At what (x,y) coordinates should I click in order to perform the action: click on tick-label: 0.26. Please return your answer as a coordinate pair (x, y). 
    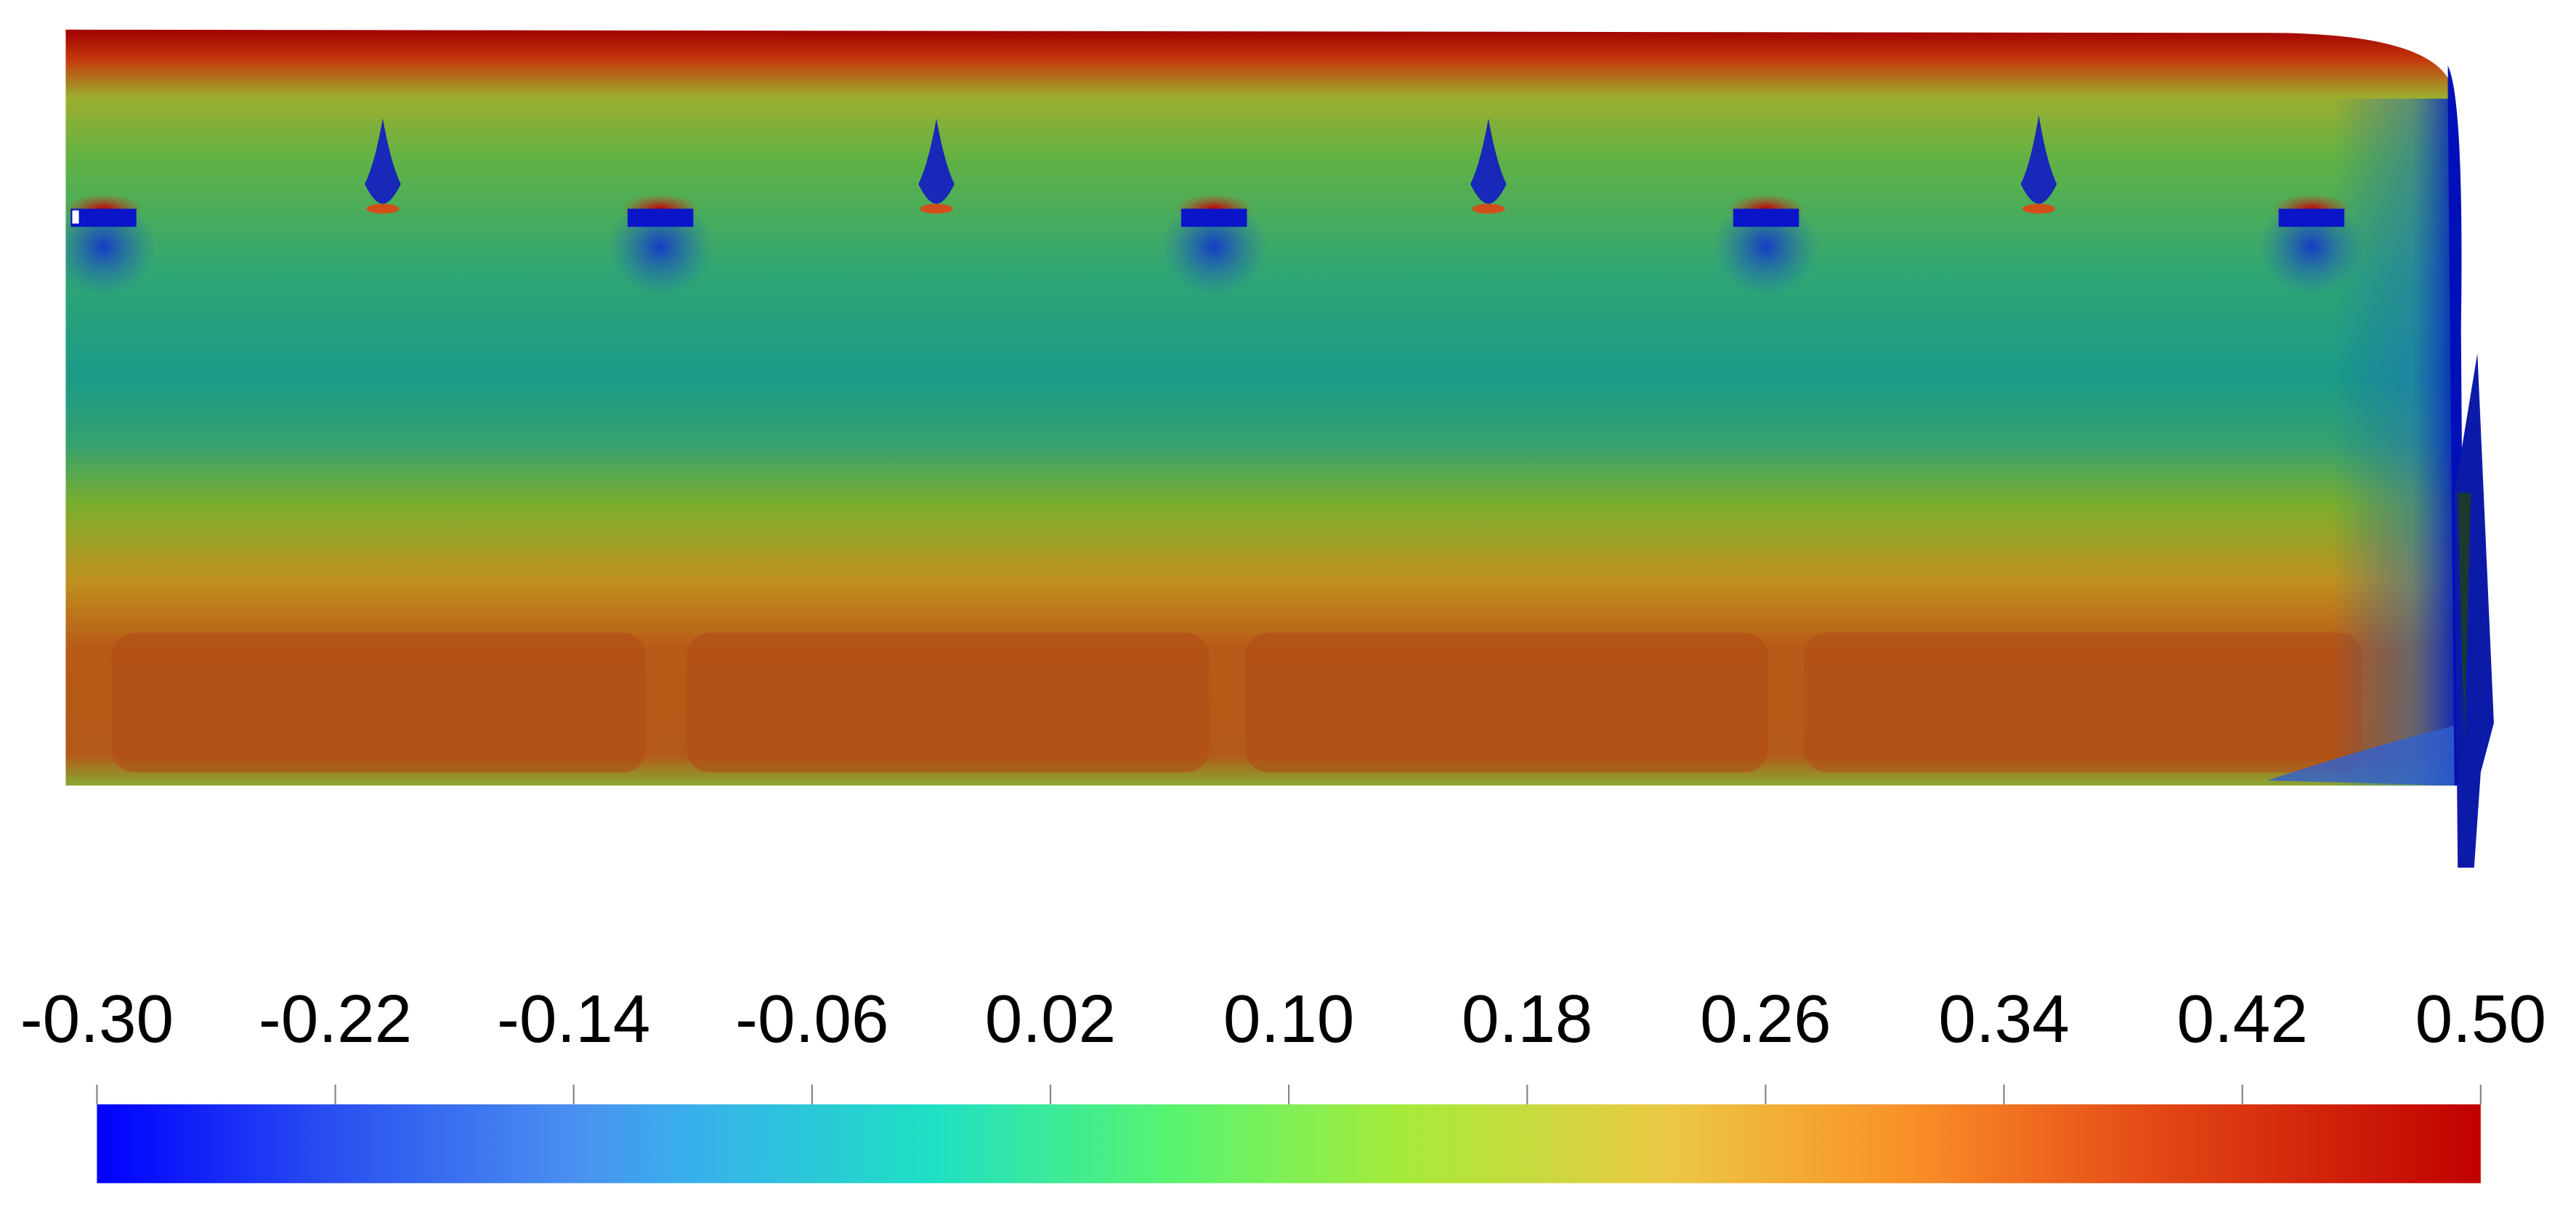
    Looking at the image, I should click on (1765, 1019).